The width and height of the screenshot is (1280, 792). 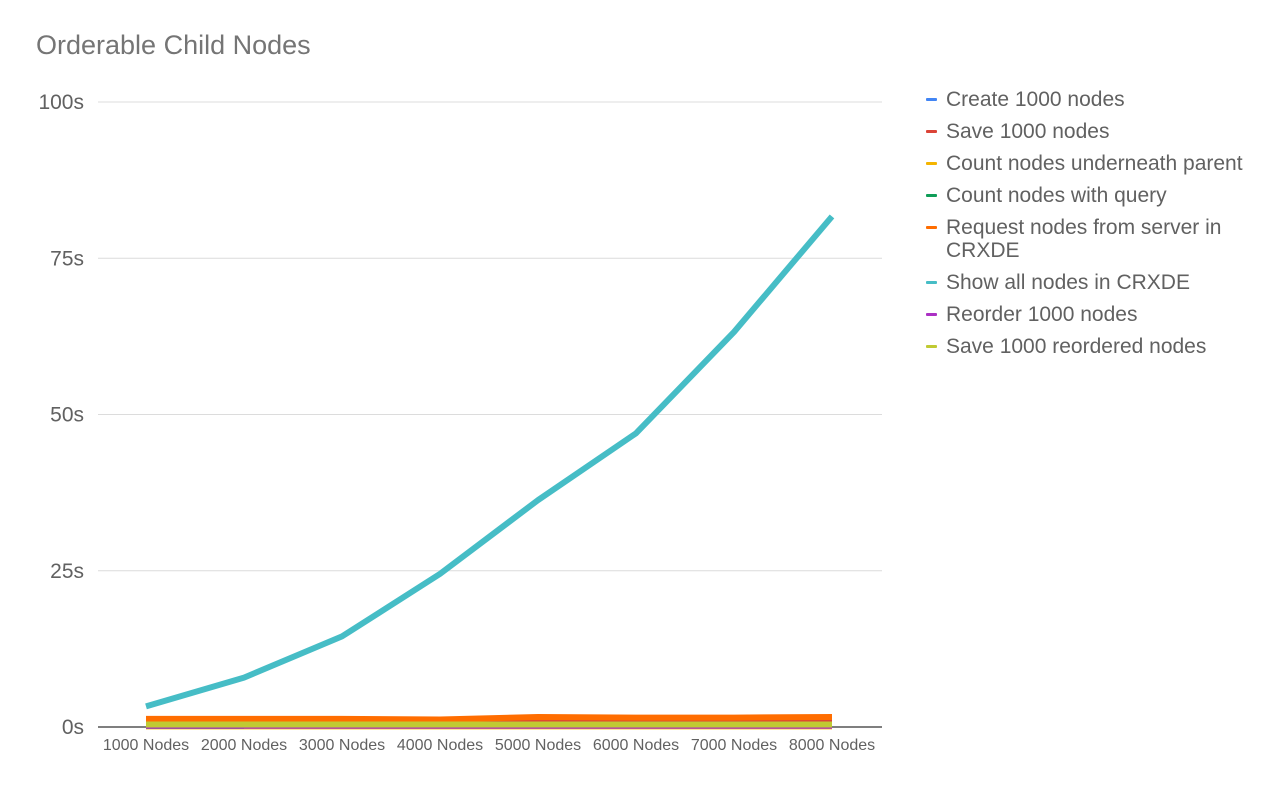 I want to click on legend-item-count-nodes-with-query: Count nodes with query, so click(x=1094, y=195).